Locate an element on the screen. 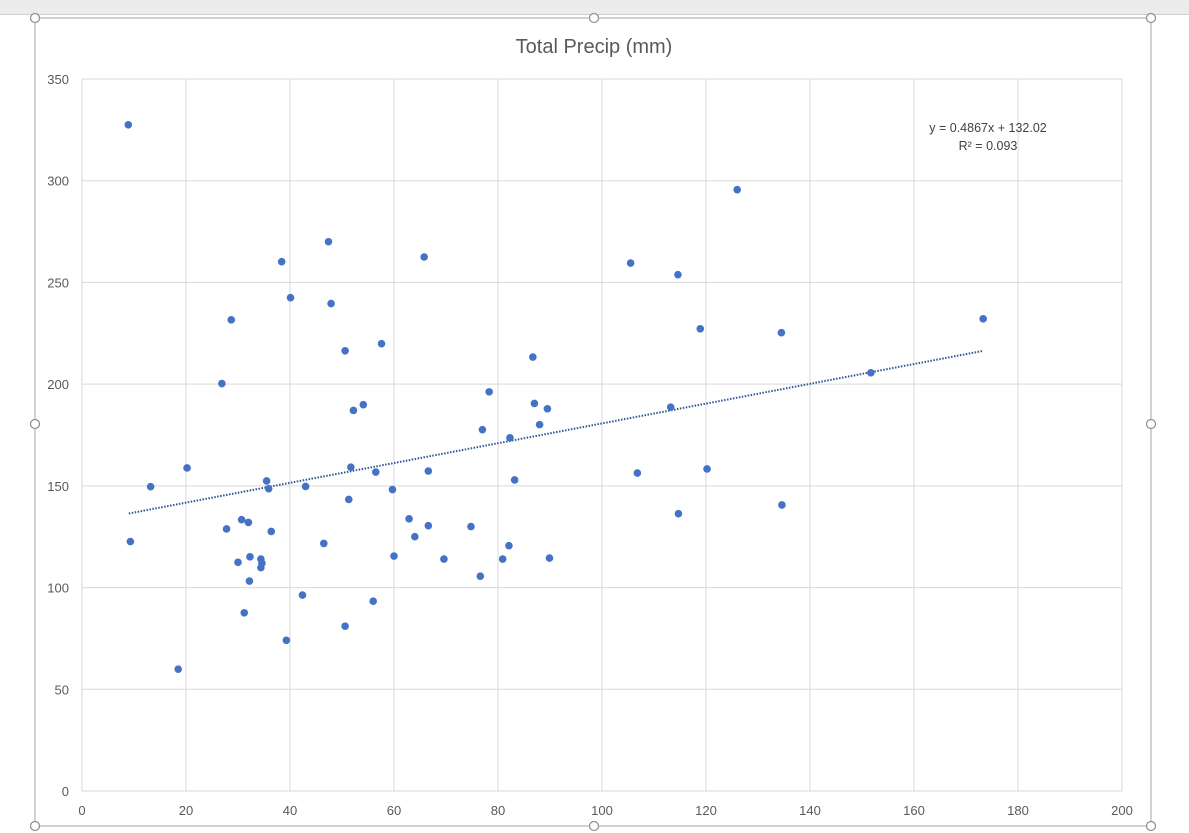 The image size is (1189, 833). trendline-equation: y = 0.4867x + 132.02 is located at coordinates (988, 128).